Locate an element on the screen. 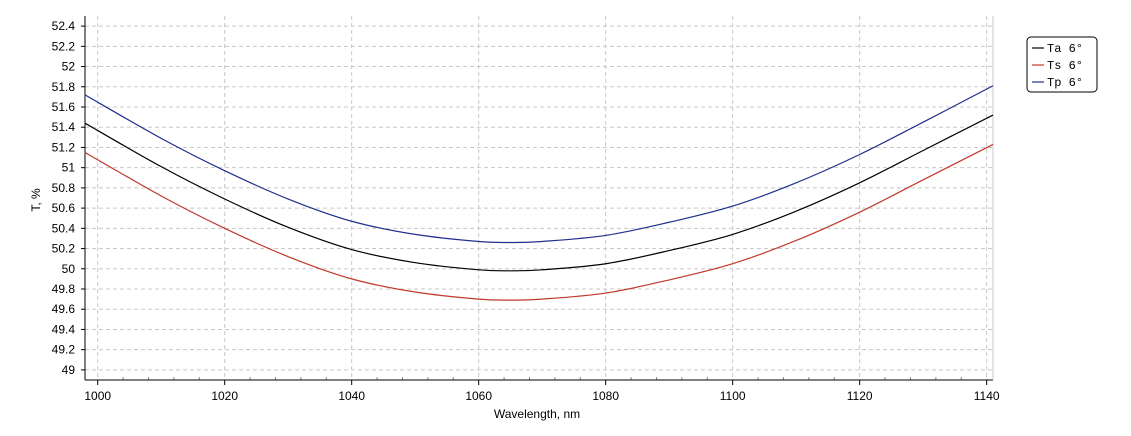 The image size is (1131, 436). legend-box is located at coordinates (1062, 64).